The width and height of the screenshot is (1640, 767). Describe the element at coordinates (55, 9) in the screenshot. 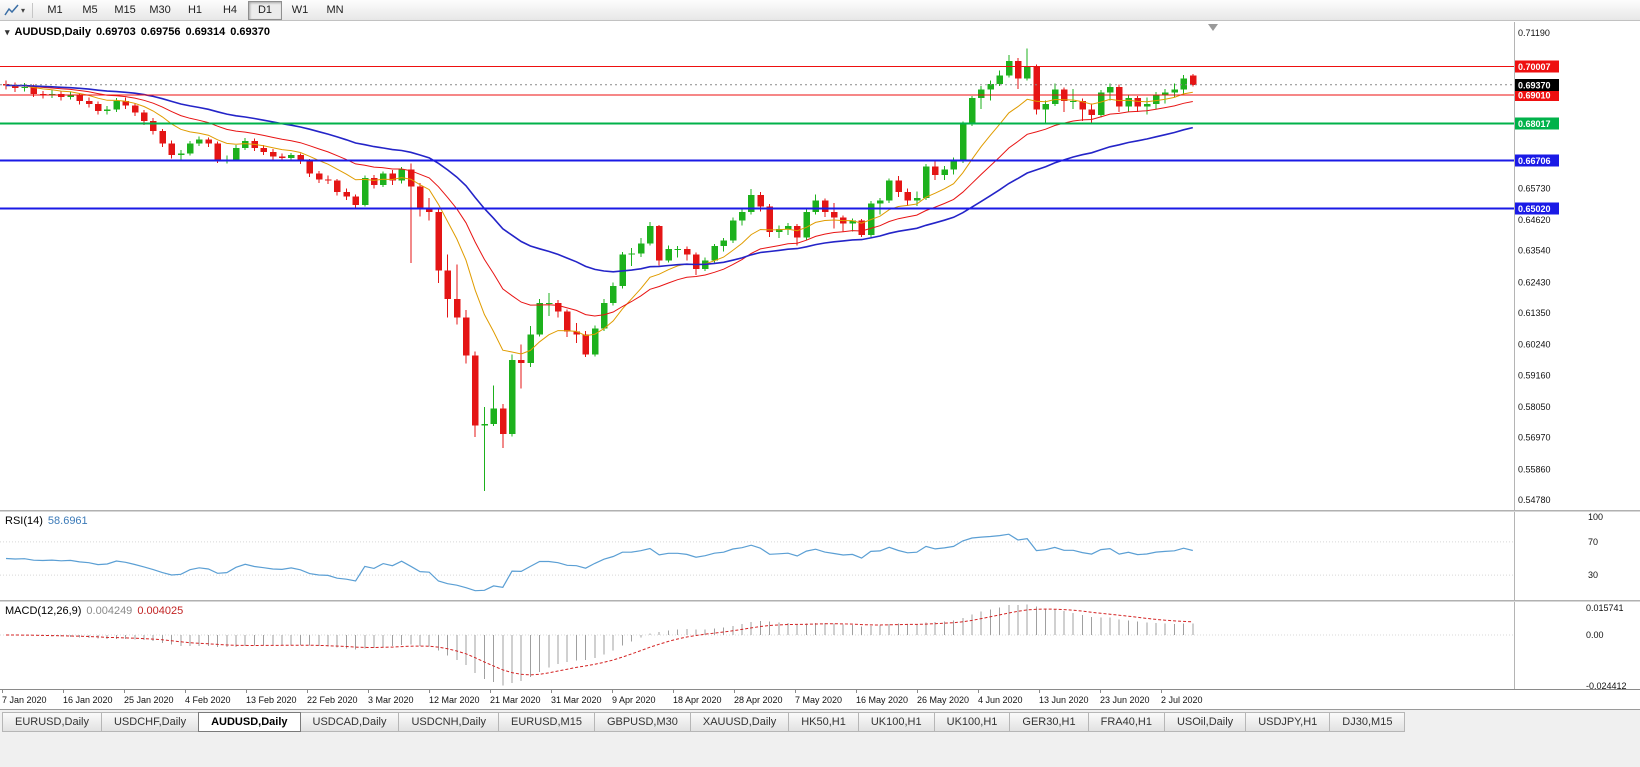

I see `timeframe-button-m1: M1` at that location.